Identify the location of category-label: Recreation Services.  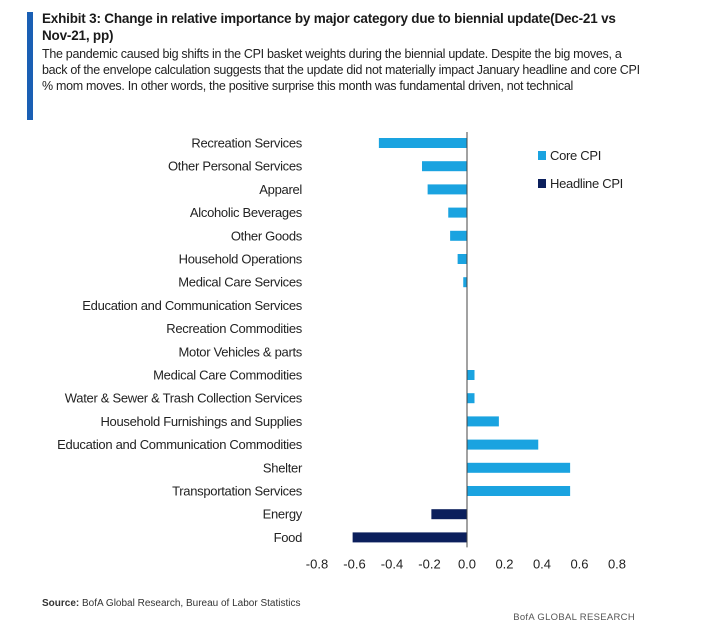
(246, 143).